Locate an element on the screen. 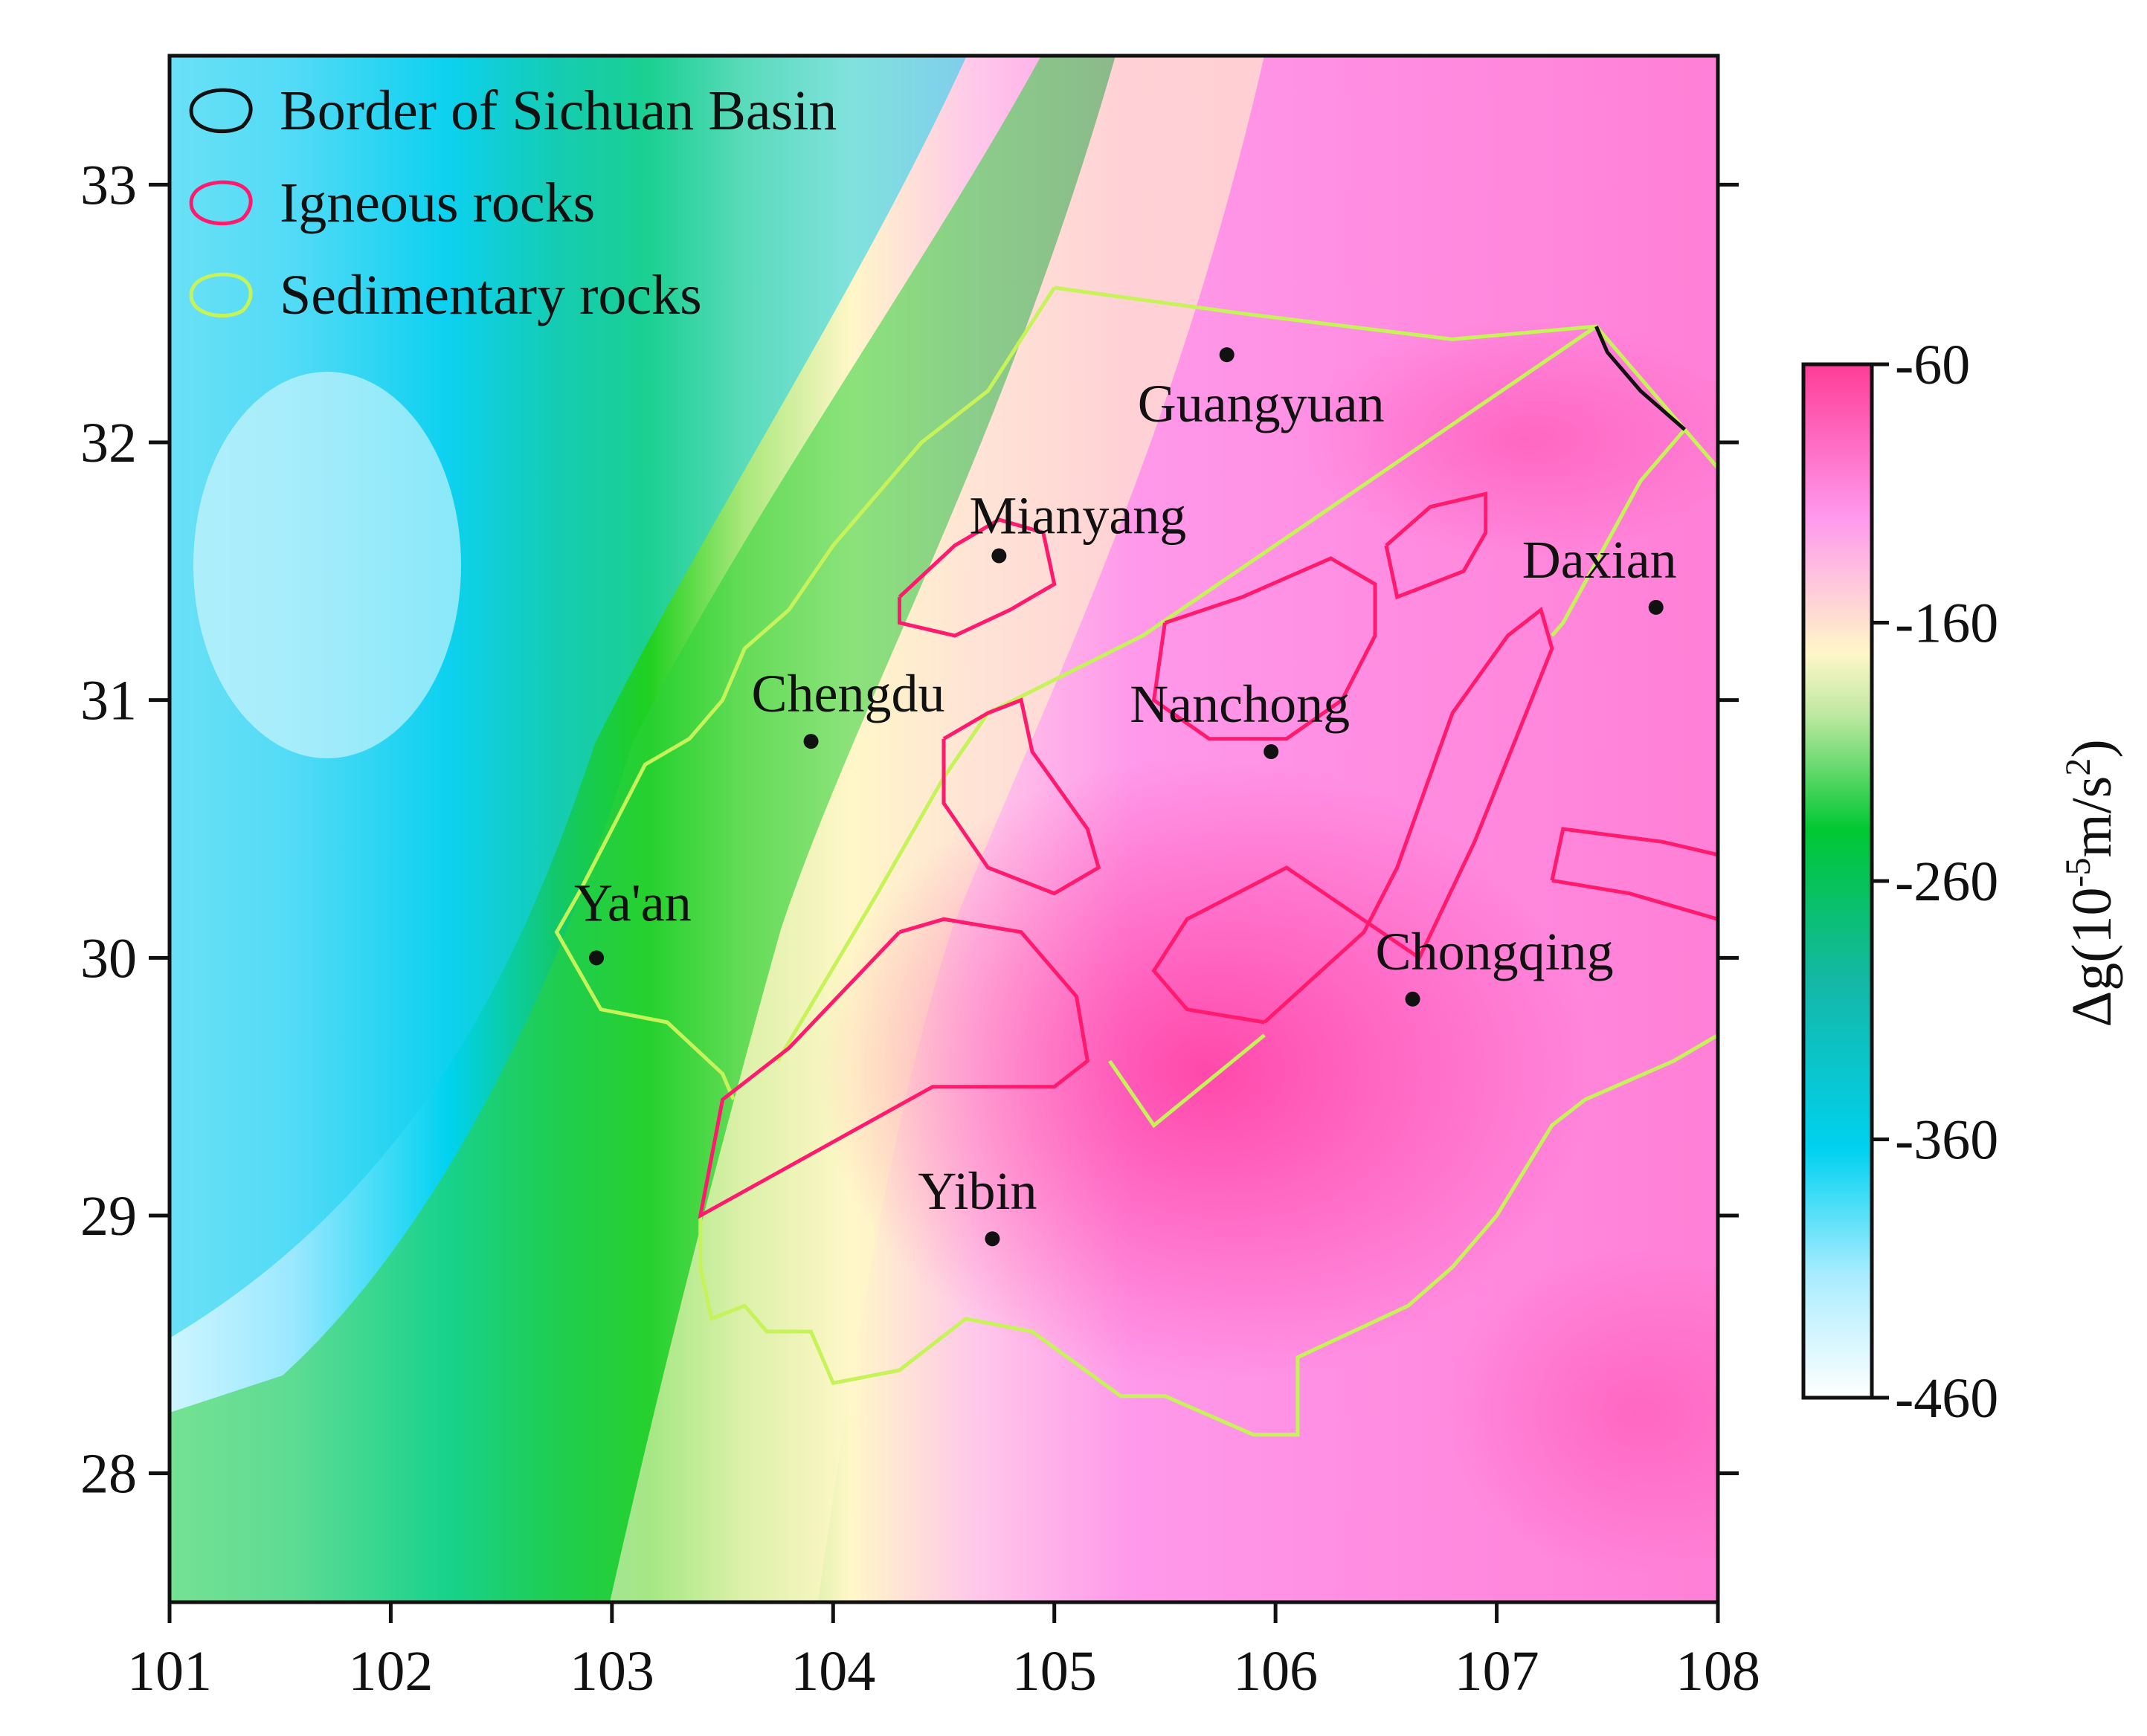 Image resolution: width=2147 pixels, height=1736 pixels. y-tick-label: 30 is located at coordinates (108, 958).